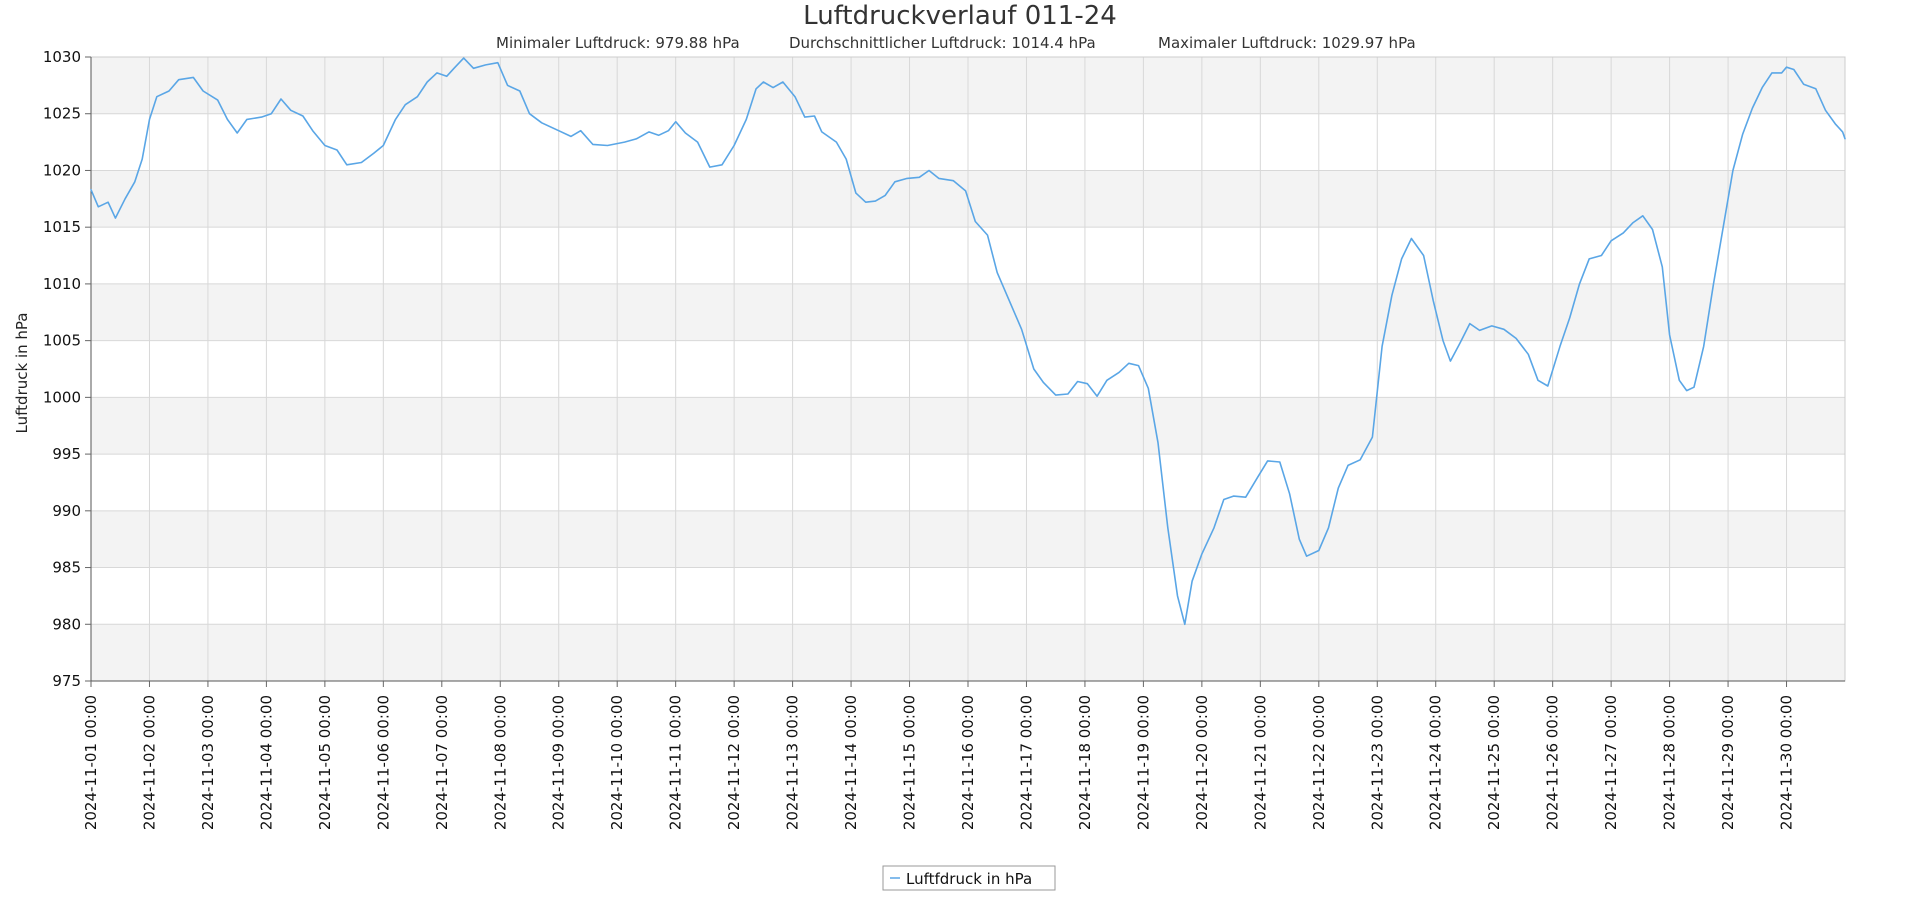 This screenshot has height=900, width=1920. Describe the element at coordinates (793, 762) in the screenshot. I see `x-tick-label: 2024-11-13 00:00` at that location.